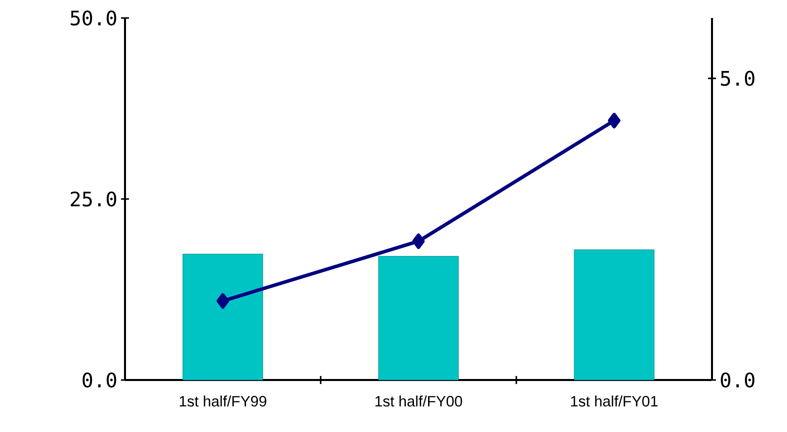  What do you see at coordinates (737, 78) in the screenshot?
I see `y2-tick-label: 5.0` at bounding box center [737, 78].